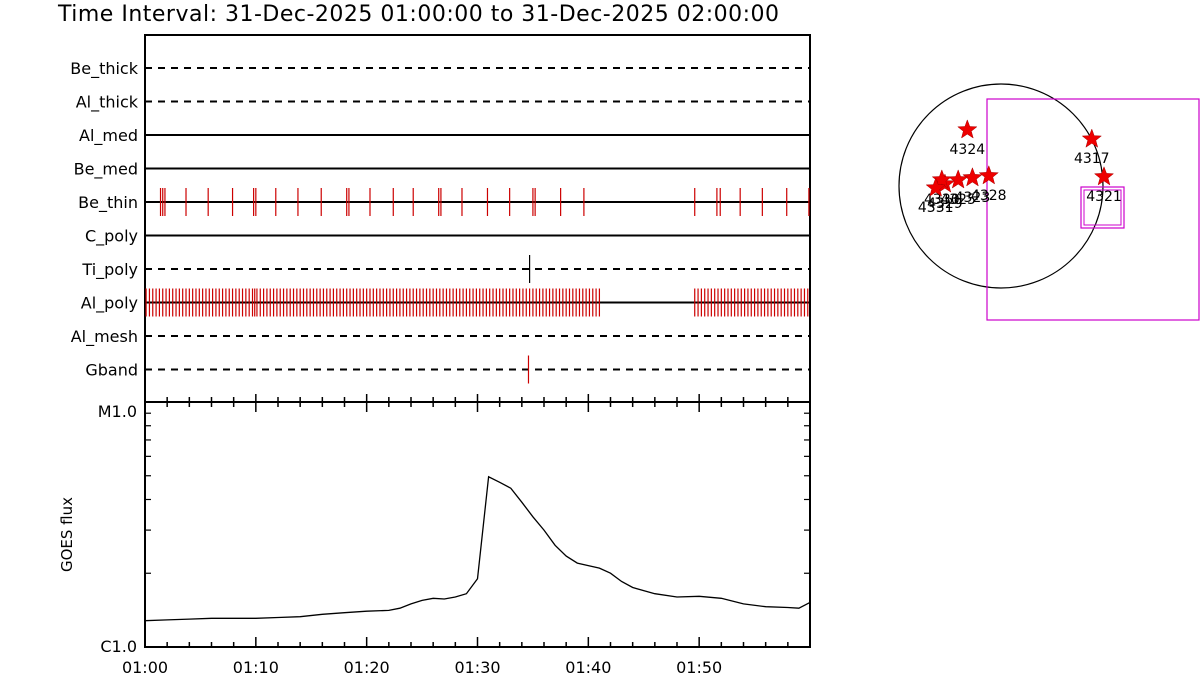 The height and width of the screenshot is (700, 1200). Describe the element at coordinates (1104, 197) in the screenshot. I see `region-label: 4321` at that location.